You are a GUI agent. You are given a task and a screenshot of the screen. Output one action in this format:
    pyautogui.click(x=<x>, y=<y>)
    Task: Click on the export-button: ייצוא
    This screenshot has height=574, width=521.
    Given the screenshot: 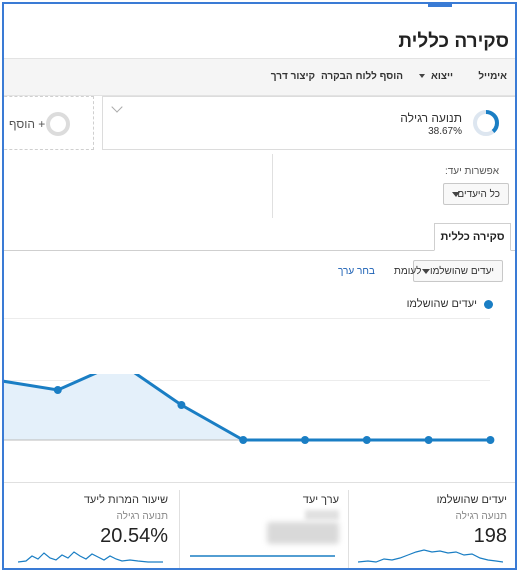 What is the action you would take?
    pyautogui.click(x=436, y=76)
    